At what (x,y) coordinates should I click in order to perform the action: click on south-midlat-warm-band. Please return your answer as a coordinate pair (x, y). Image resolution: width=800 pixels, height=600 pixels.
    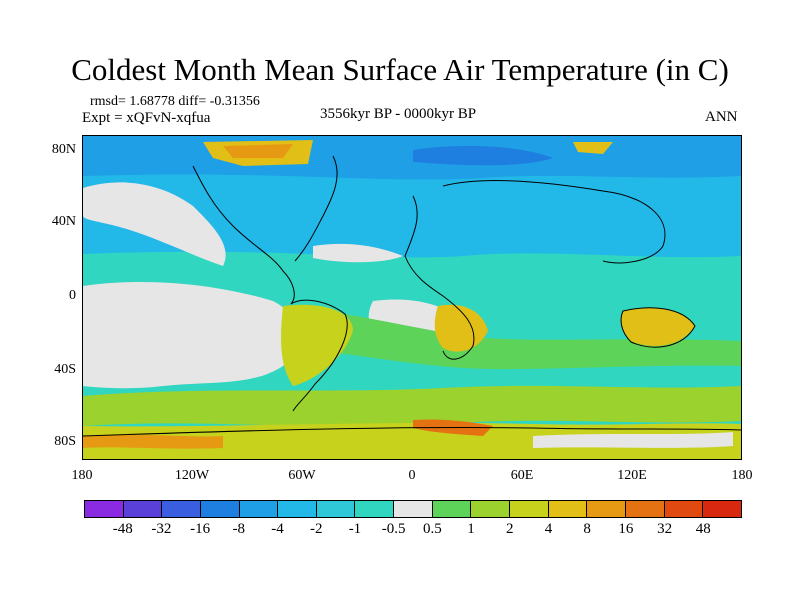
    Looking at the image, I should click on (512, 338).